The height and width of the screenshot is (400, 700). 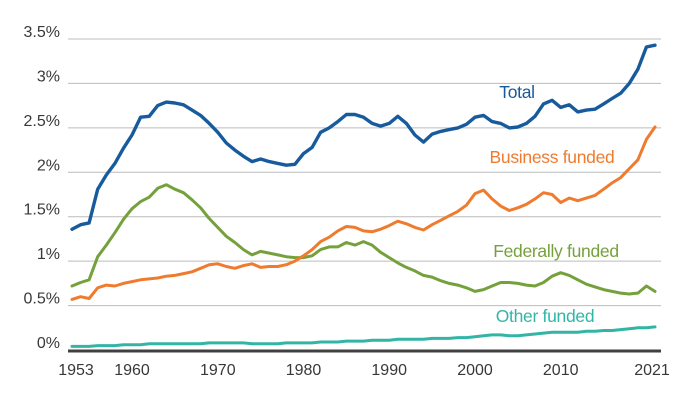 I want to click on y-axis-tick-label: 1%, so click(x=48, y=254).